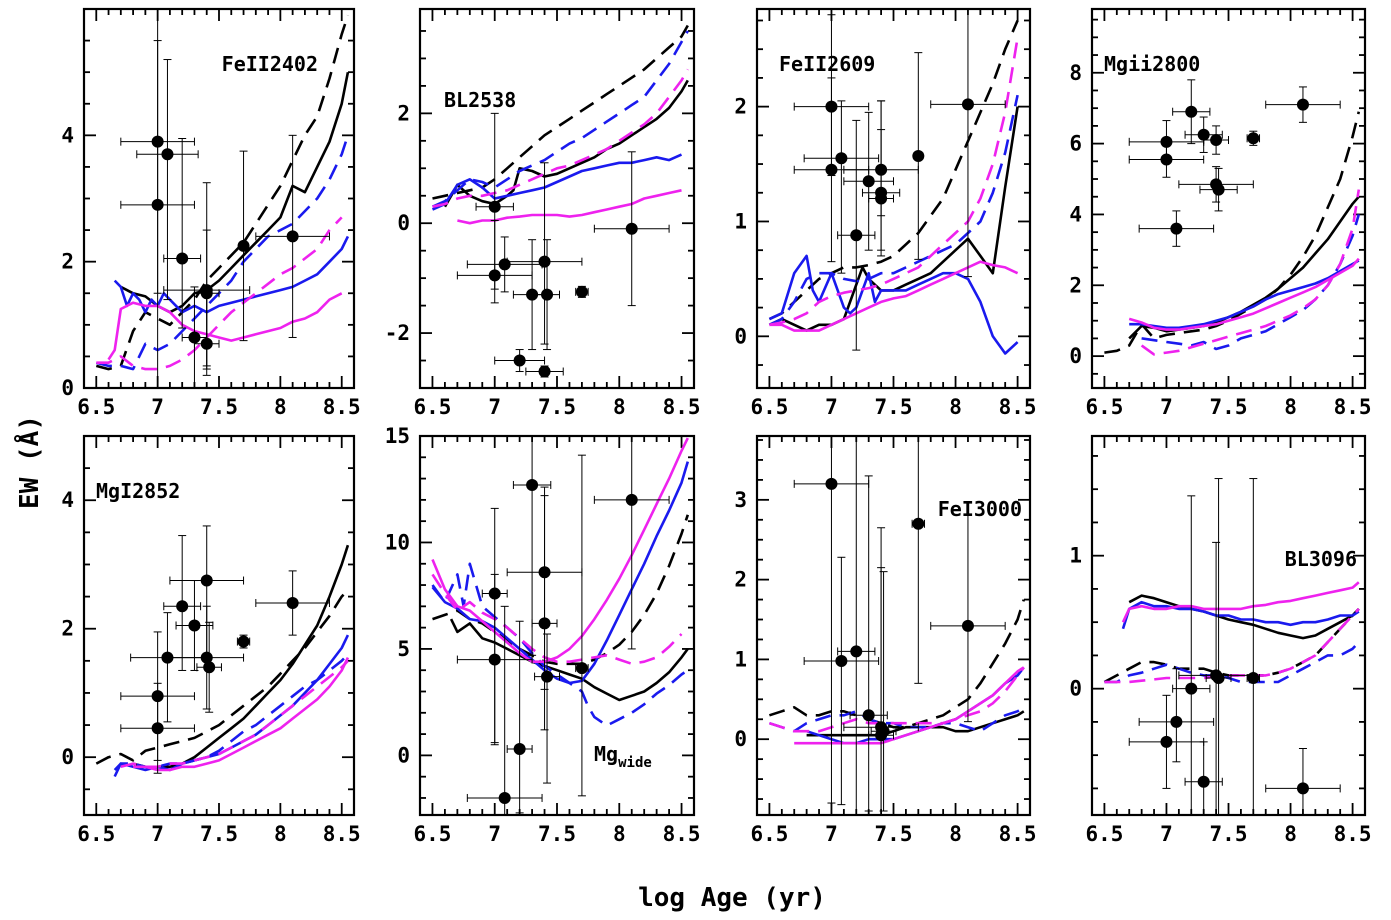 The width and height of the screenshot is (1391, 920). Describe the element at coordinates (397, 436) in the screenshot. I see `y-tick-label: 15` at that location.